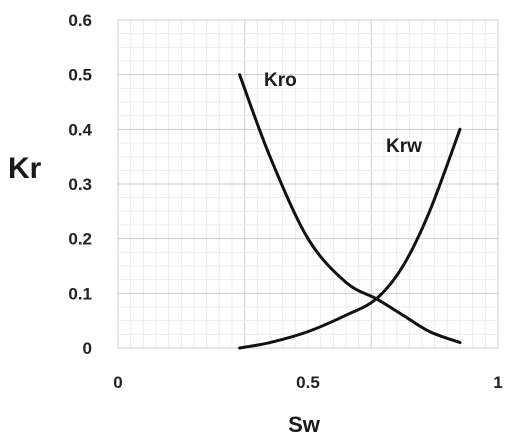 The width and height of the screenshot is (507, 441). I want to click on y-tick-label: 0.4, so click(80, 129).